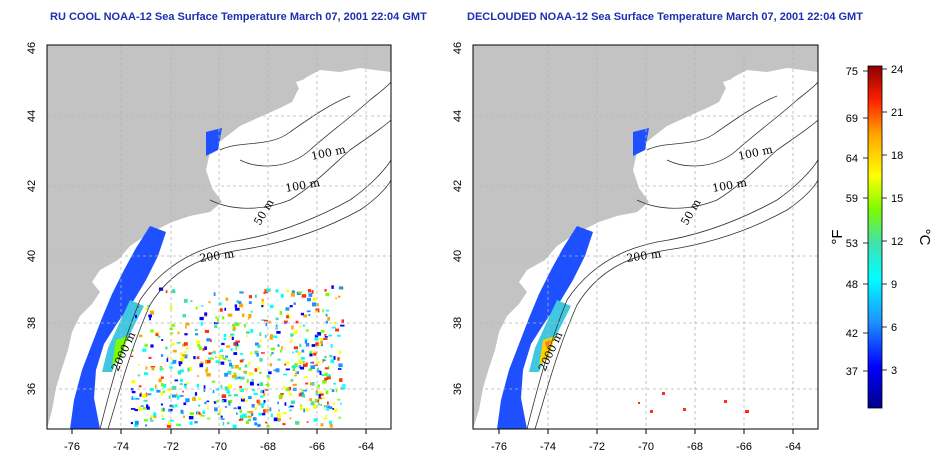 The height and width of the screenshot is (475, 950). I want to click on lon-axis, so click(646, 431).